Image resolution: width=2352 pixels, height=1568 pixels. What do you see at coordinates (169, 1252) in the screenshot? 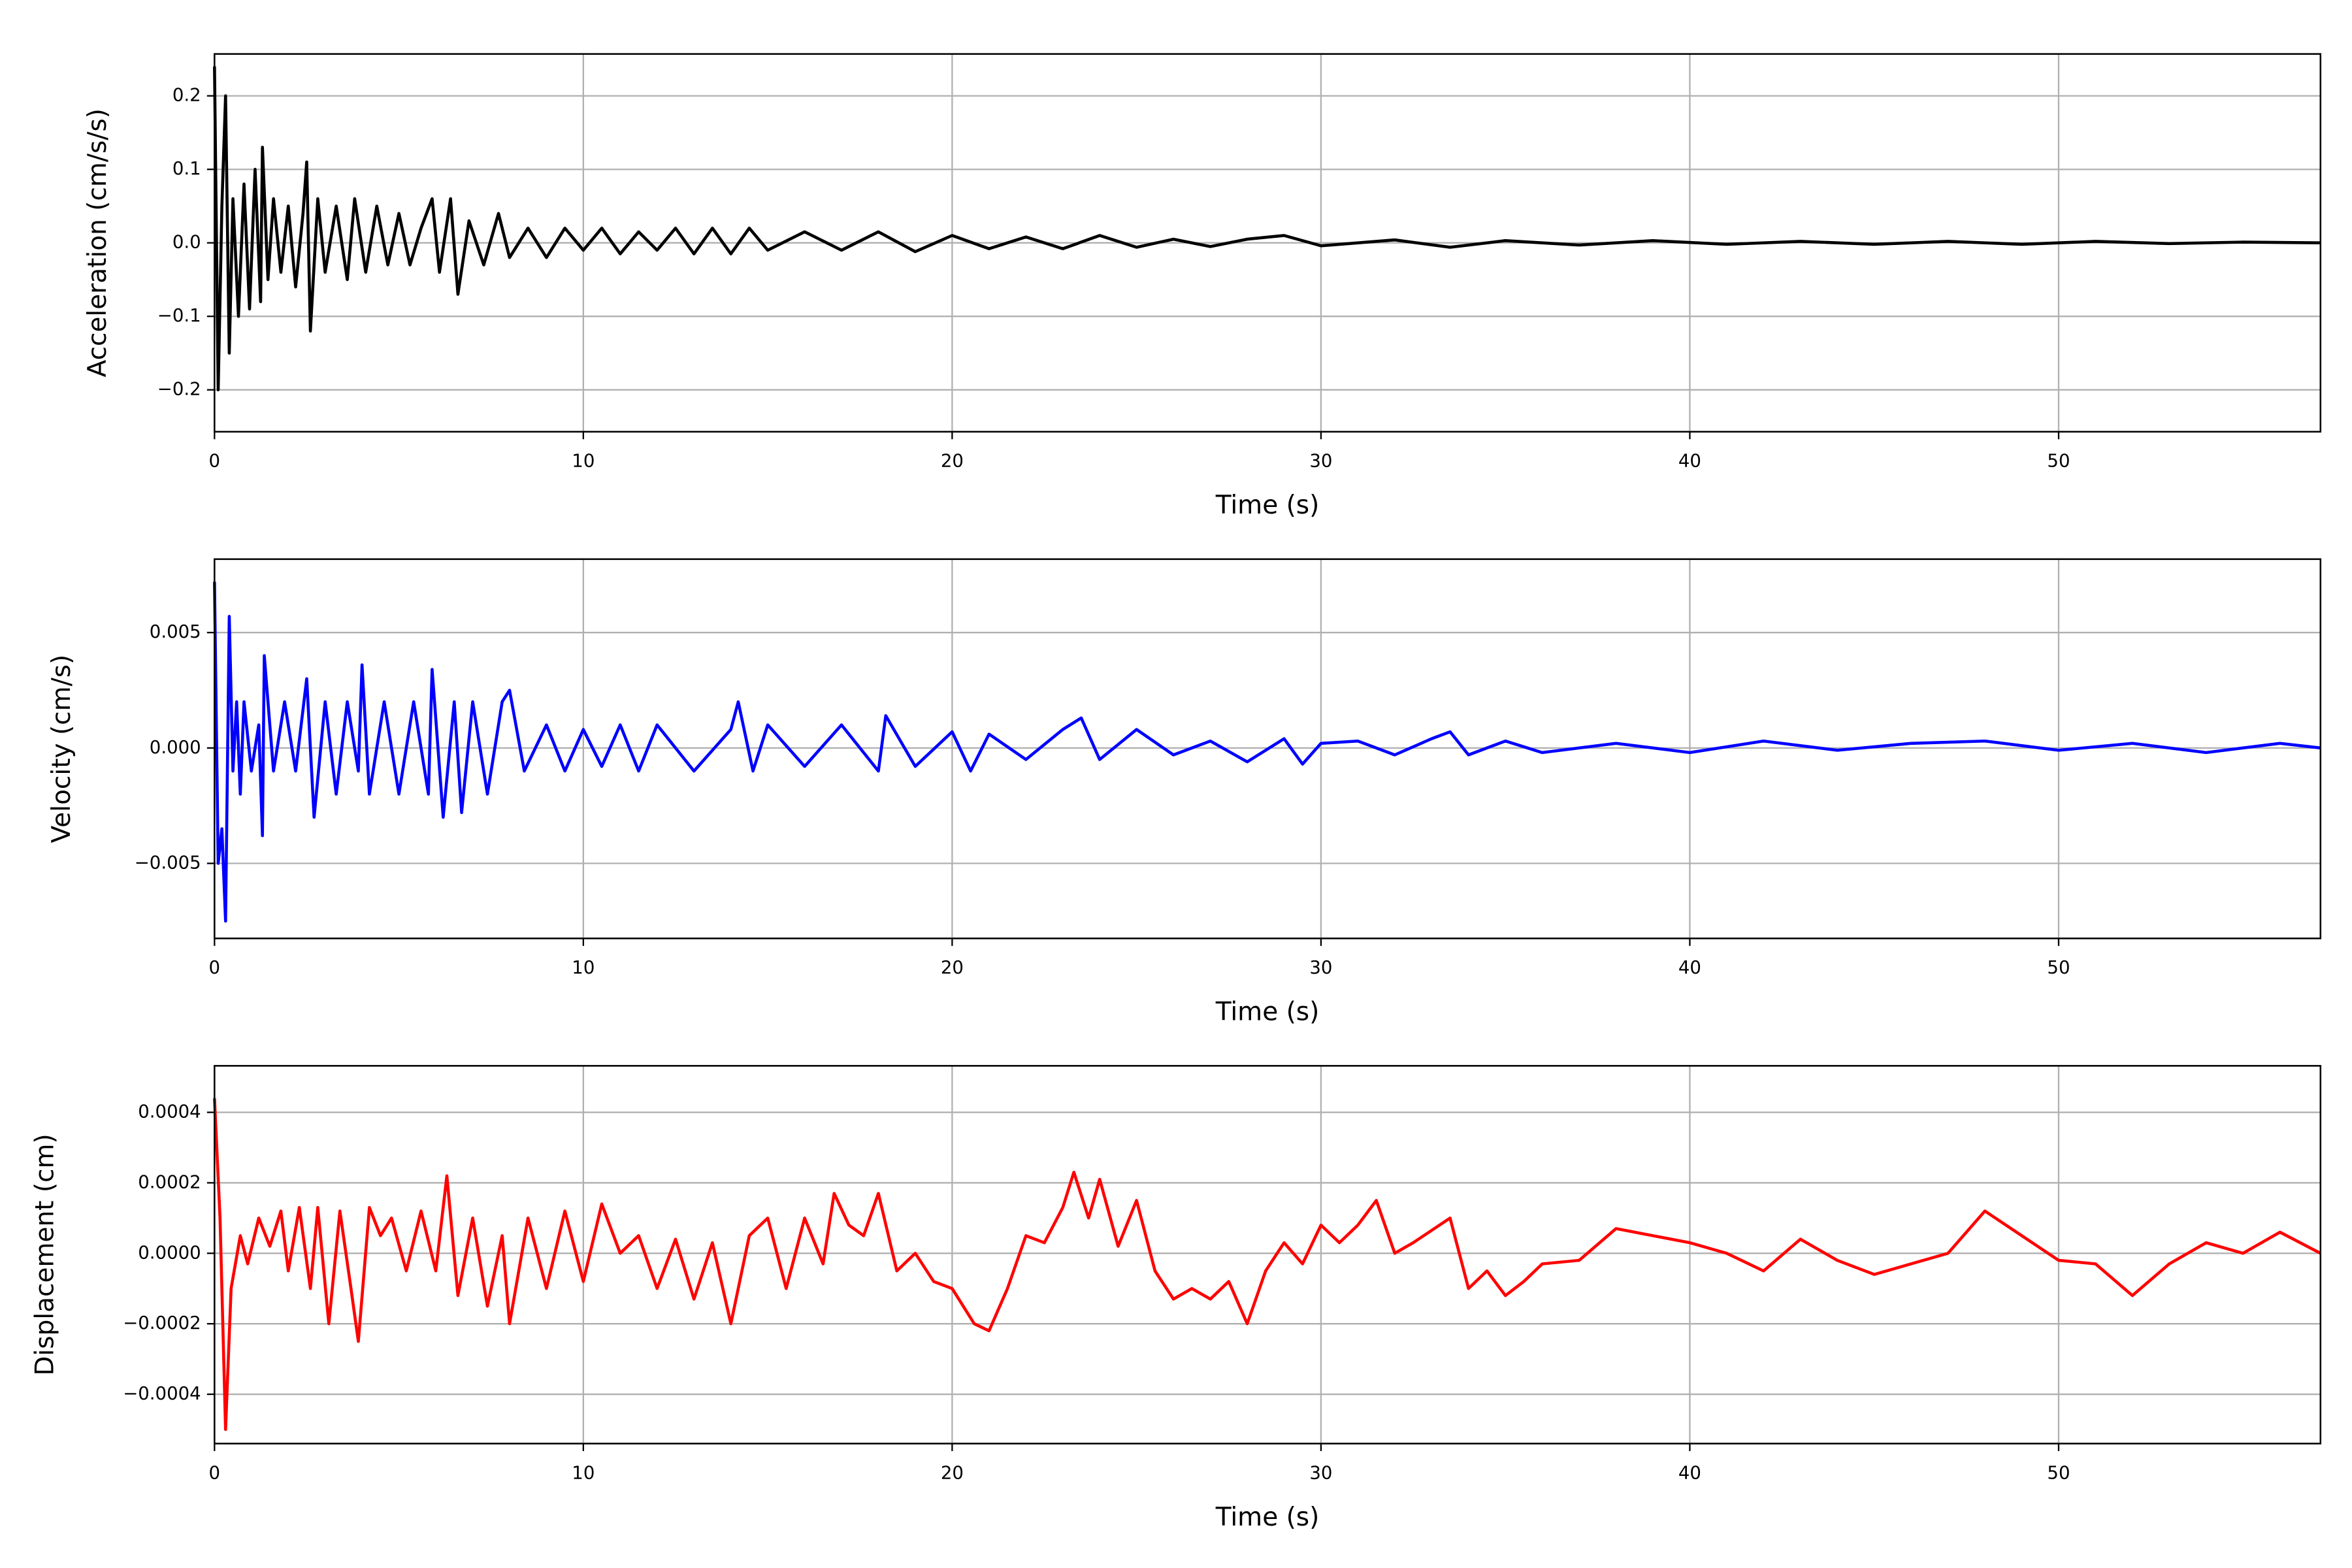
I see `y-tick-label: 0.0000` at bounding box center [169, 1252].